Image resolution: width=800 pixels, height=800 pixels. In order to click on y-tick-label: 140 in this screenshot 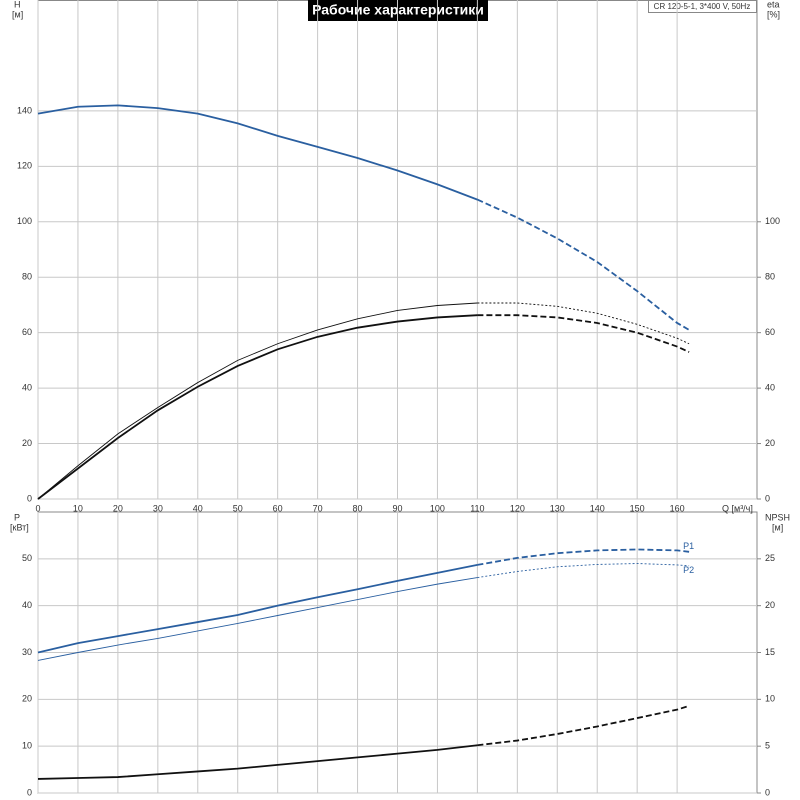, I will do `click(24, 110)`.